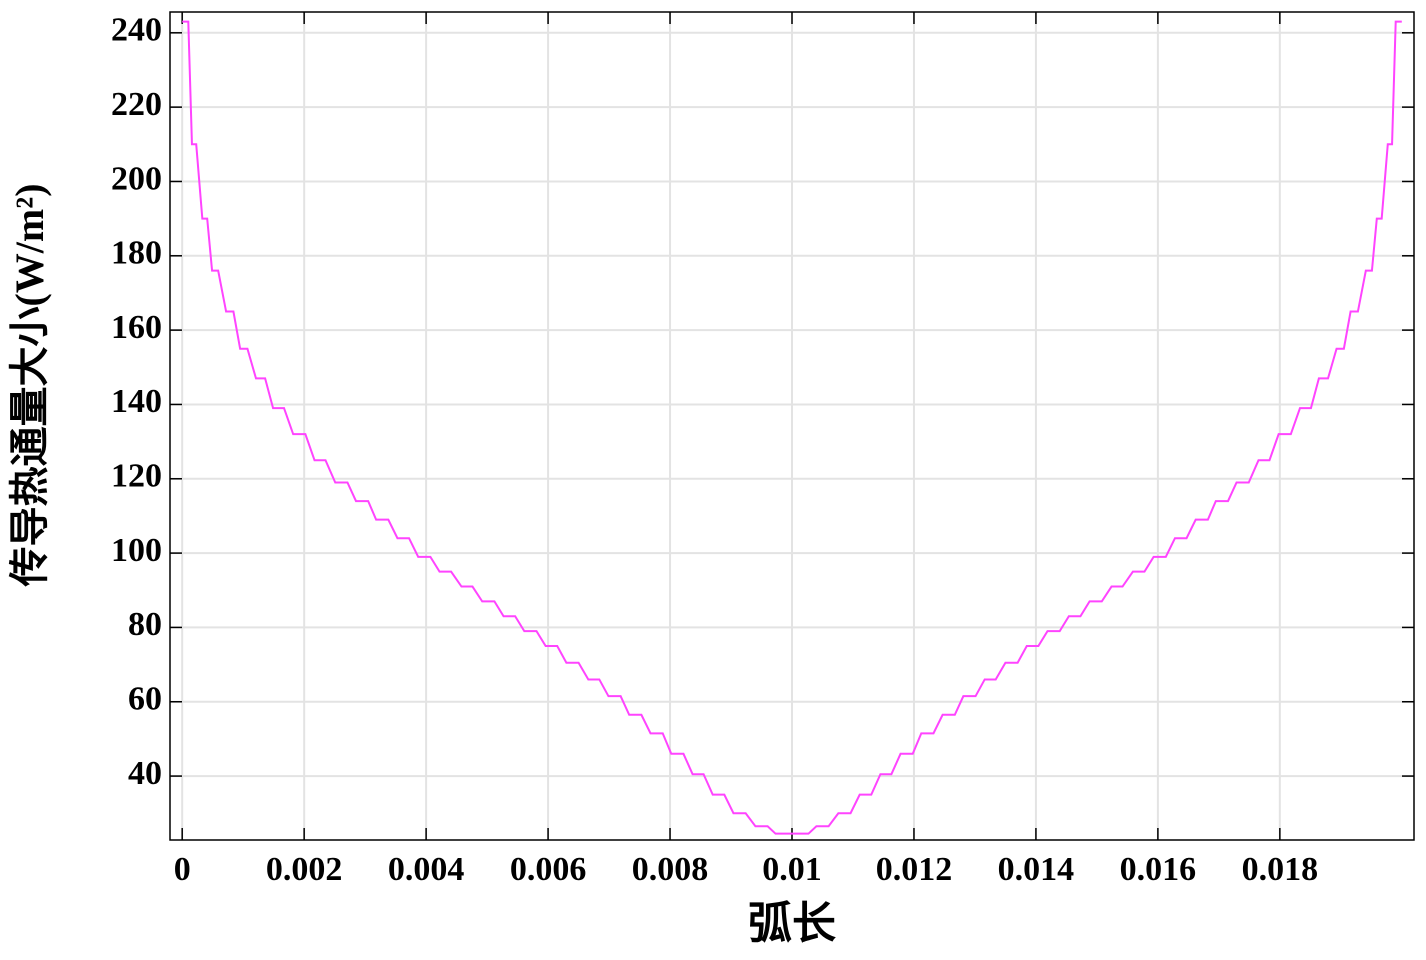 This screenshot has width=1426, height=960. What do you see at coordinates (136, 550) in the screenshot?
I see `y-tick-label: 100` at bounding box center [136, 550].